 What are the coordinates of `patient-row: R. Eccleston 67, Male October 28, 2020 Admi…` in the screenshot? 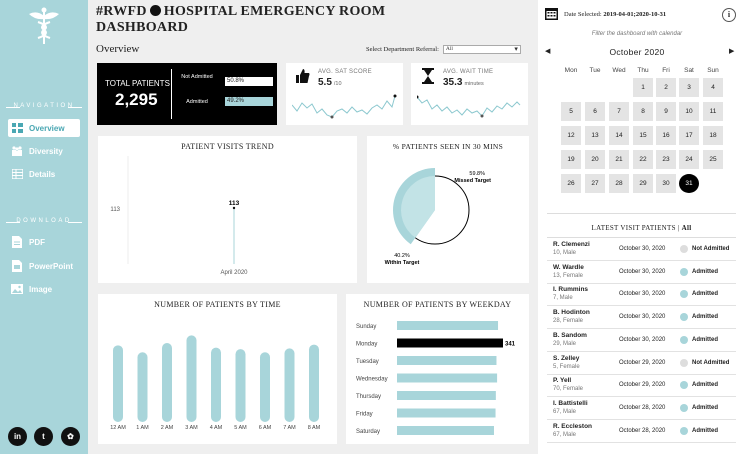 It's located at (641, 431).